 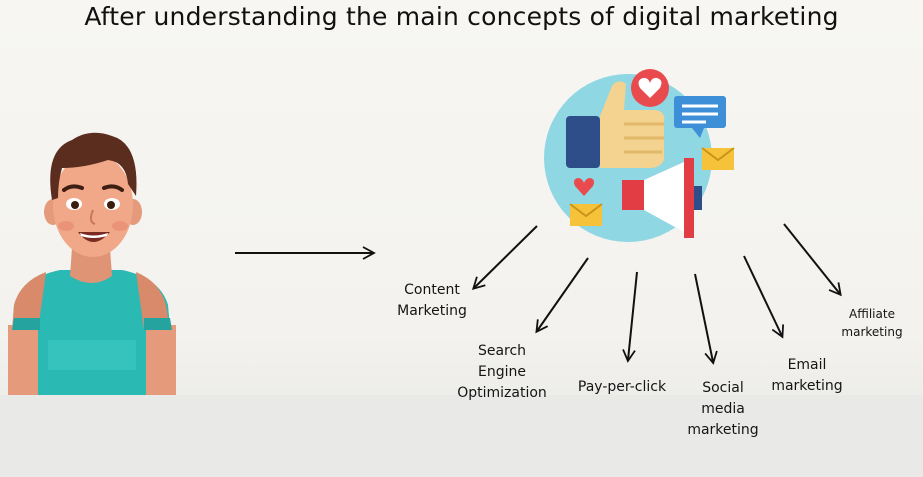 I want to click on arrow-email, so click(x=764, y=297).